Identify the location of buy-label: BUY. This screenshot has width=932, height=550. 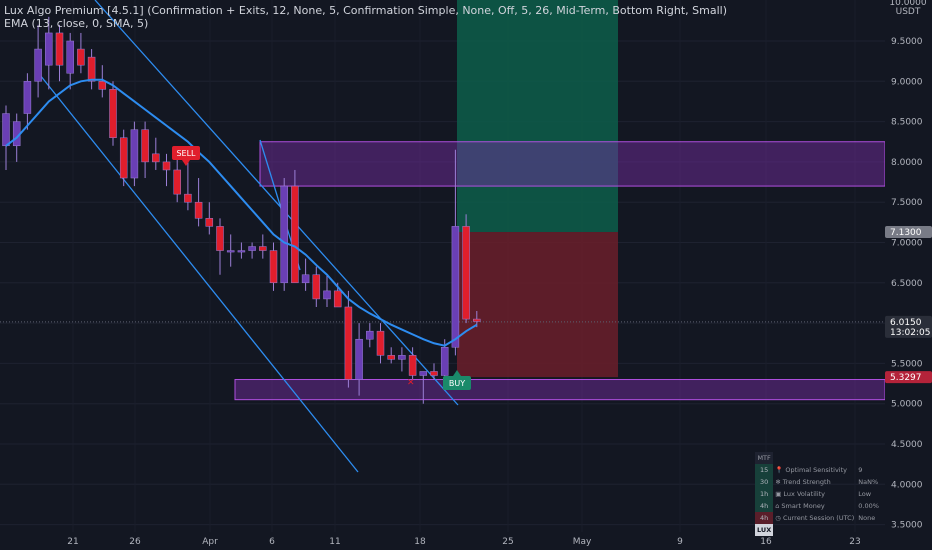
(457, 383).